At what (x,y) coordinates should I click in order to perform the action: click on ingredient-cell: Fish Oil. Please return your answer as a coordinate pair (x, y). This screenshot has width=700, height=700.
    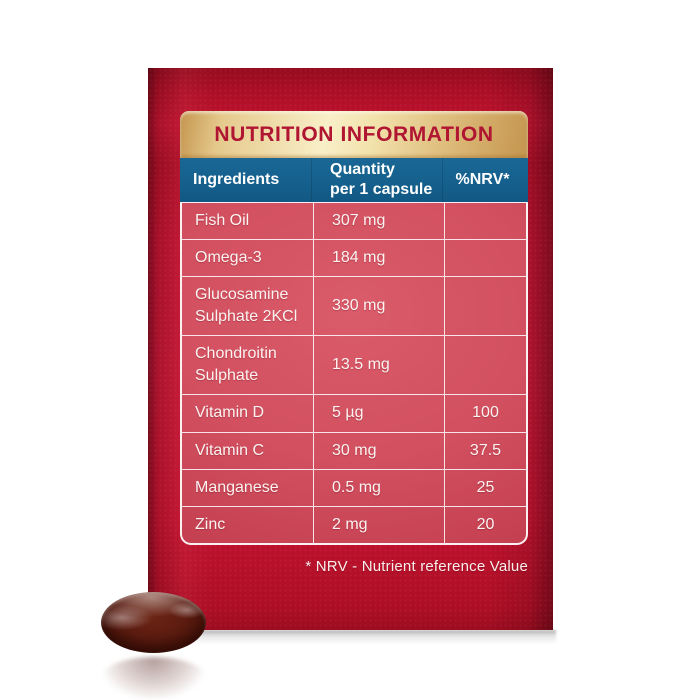
    Looking at the image, I should click on (248, 221).